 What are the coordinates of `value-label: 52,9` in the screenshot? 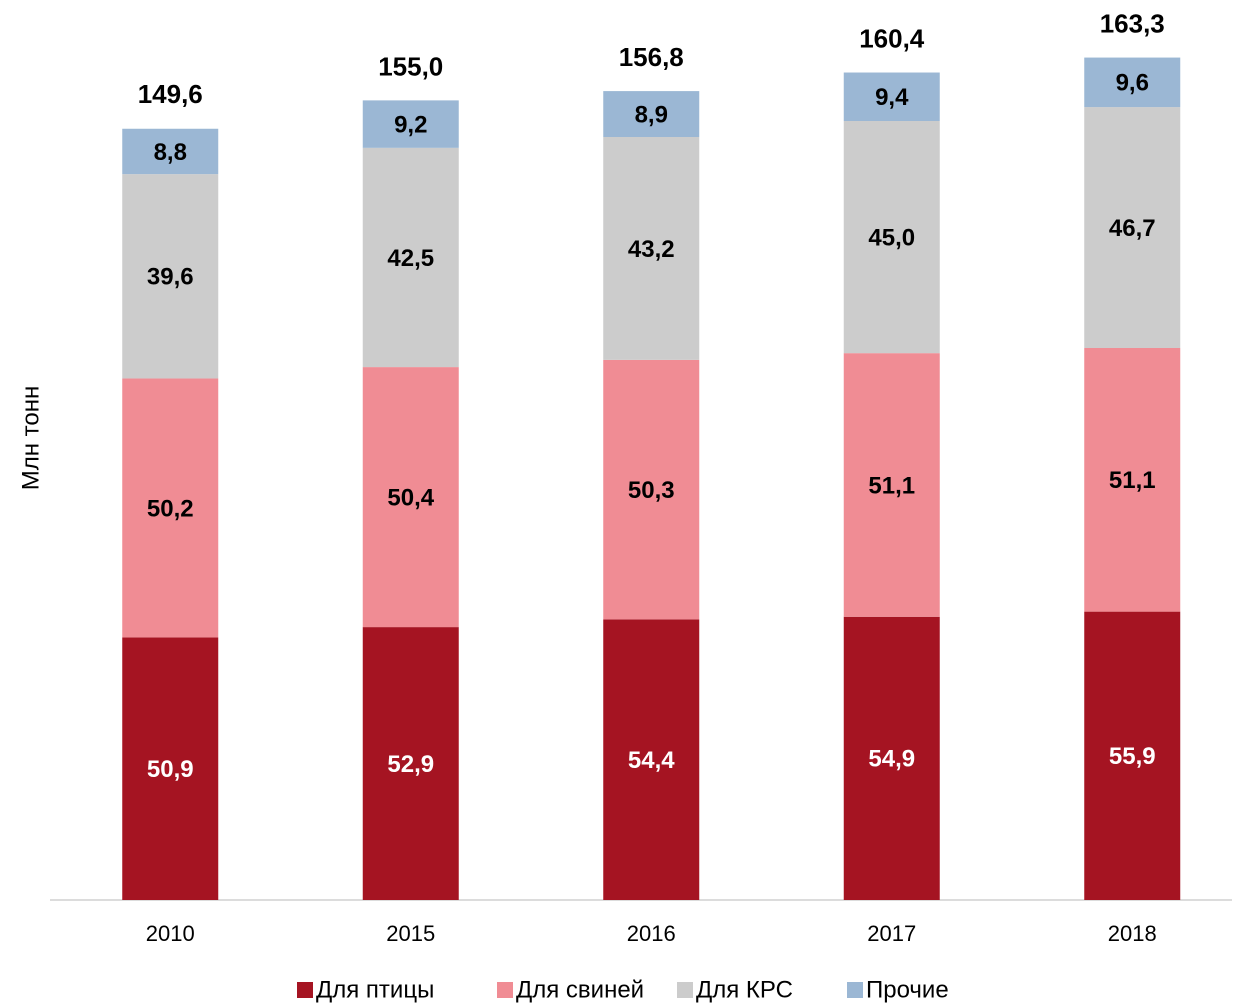 It's located at (410, 764).